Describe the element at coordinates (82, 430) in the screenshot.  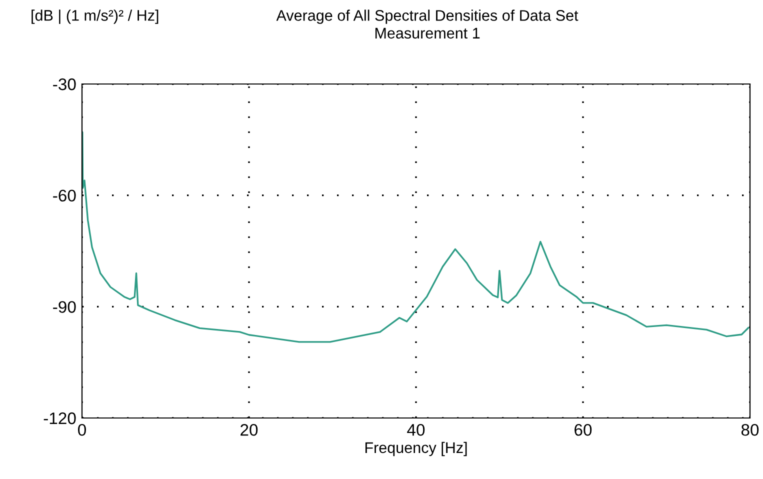
I see `x-tick-label: 0` at that location.